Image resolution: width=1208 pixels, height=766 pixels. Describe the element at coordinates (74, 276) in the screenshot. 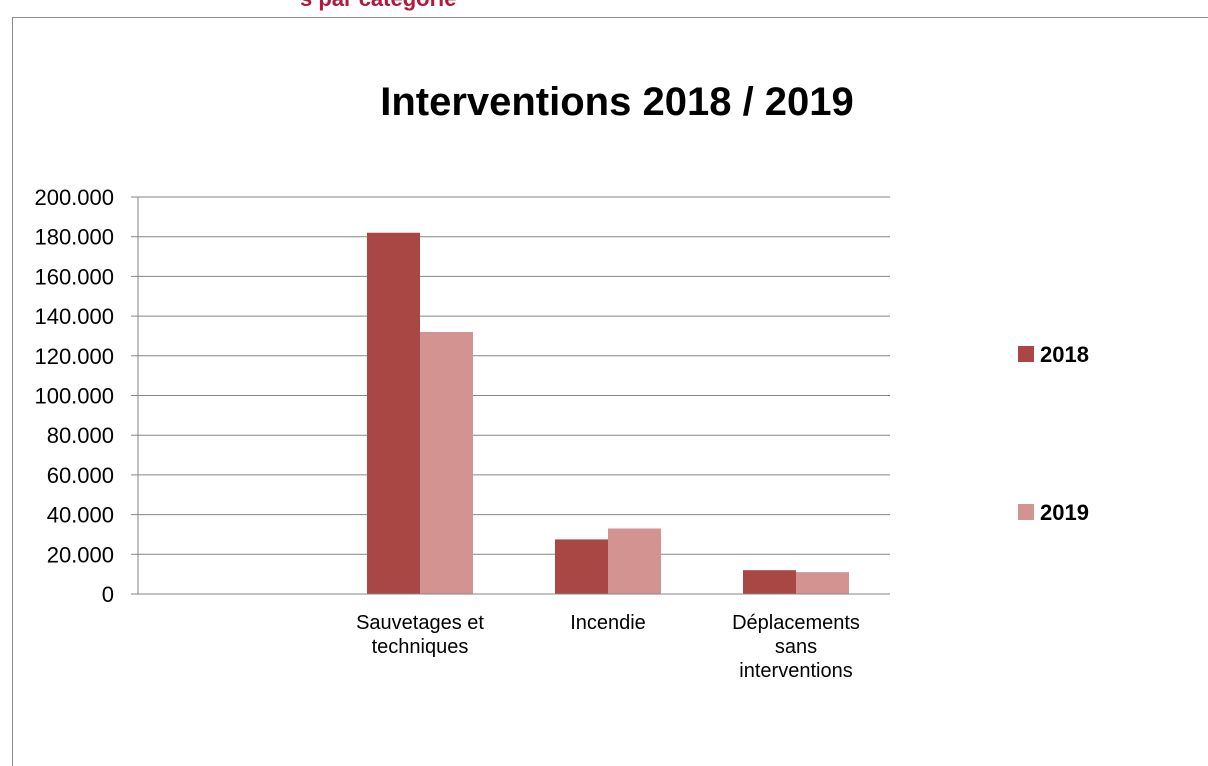

I see `y-tick-label: 160.000` at that location.